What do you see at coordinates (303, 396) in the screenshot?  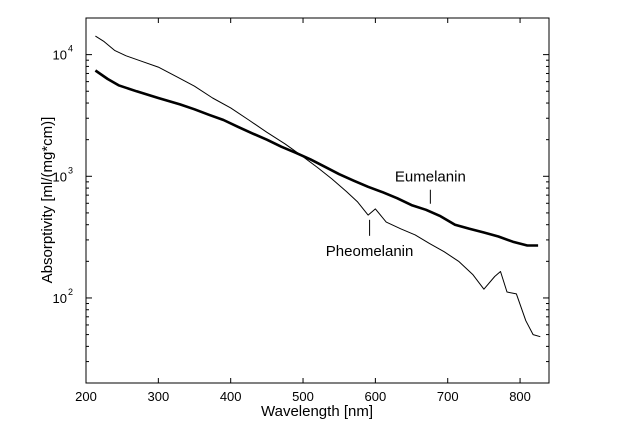 I see `x-tick-label: 500` at bounding box center [303, 396].